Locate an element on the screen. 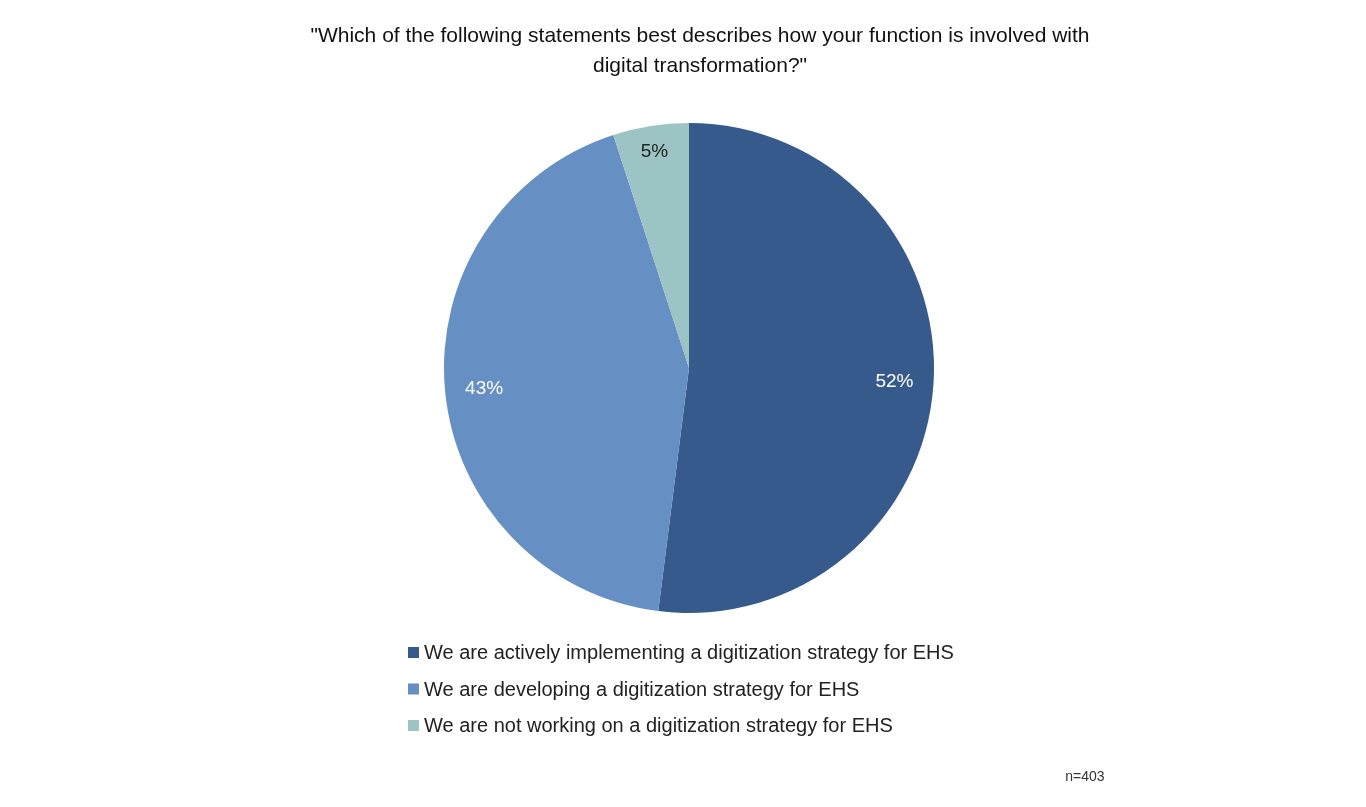  data-label: 5% is located at coordinates (654, 150).